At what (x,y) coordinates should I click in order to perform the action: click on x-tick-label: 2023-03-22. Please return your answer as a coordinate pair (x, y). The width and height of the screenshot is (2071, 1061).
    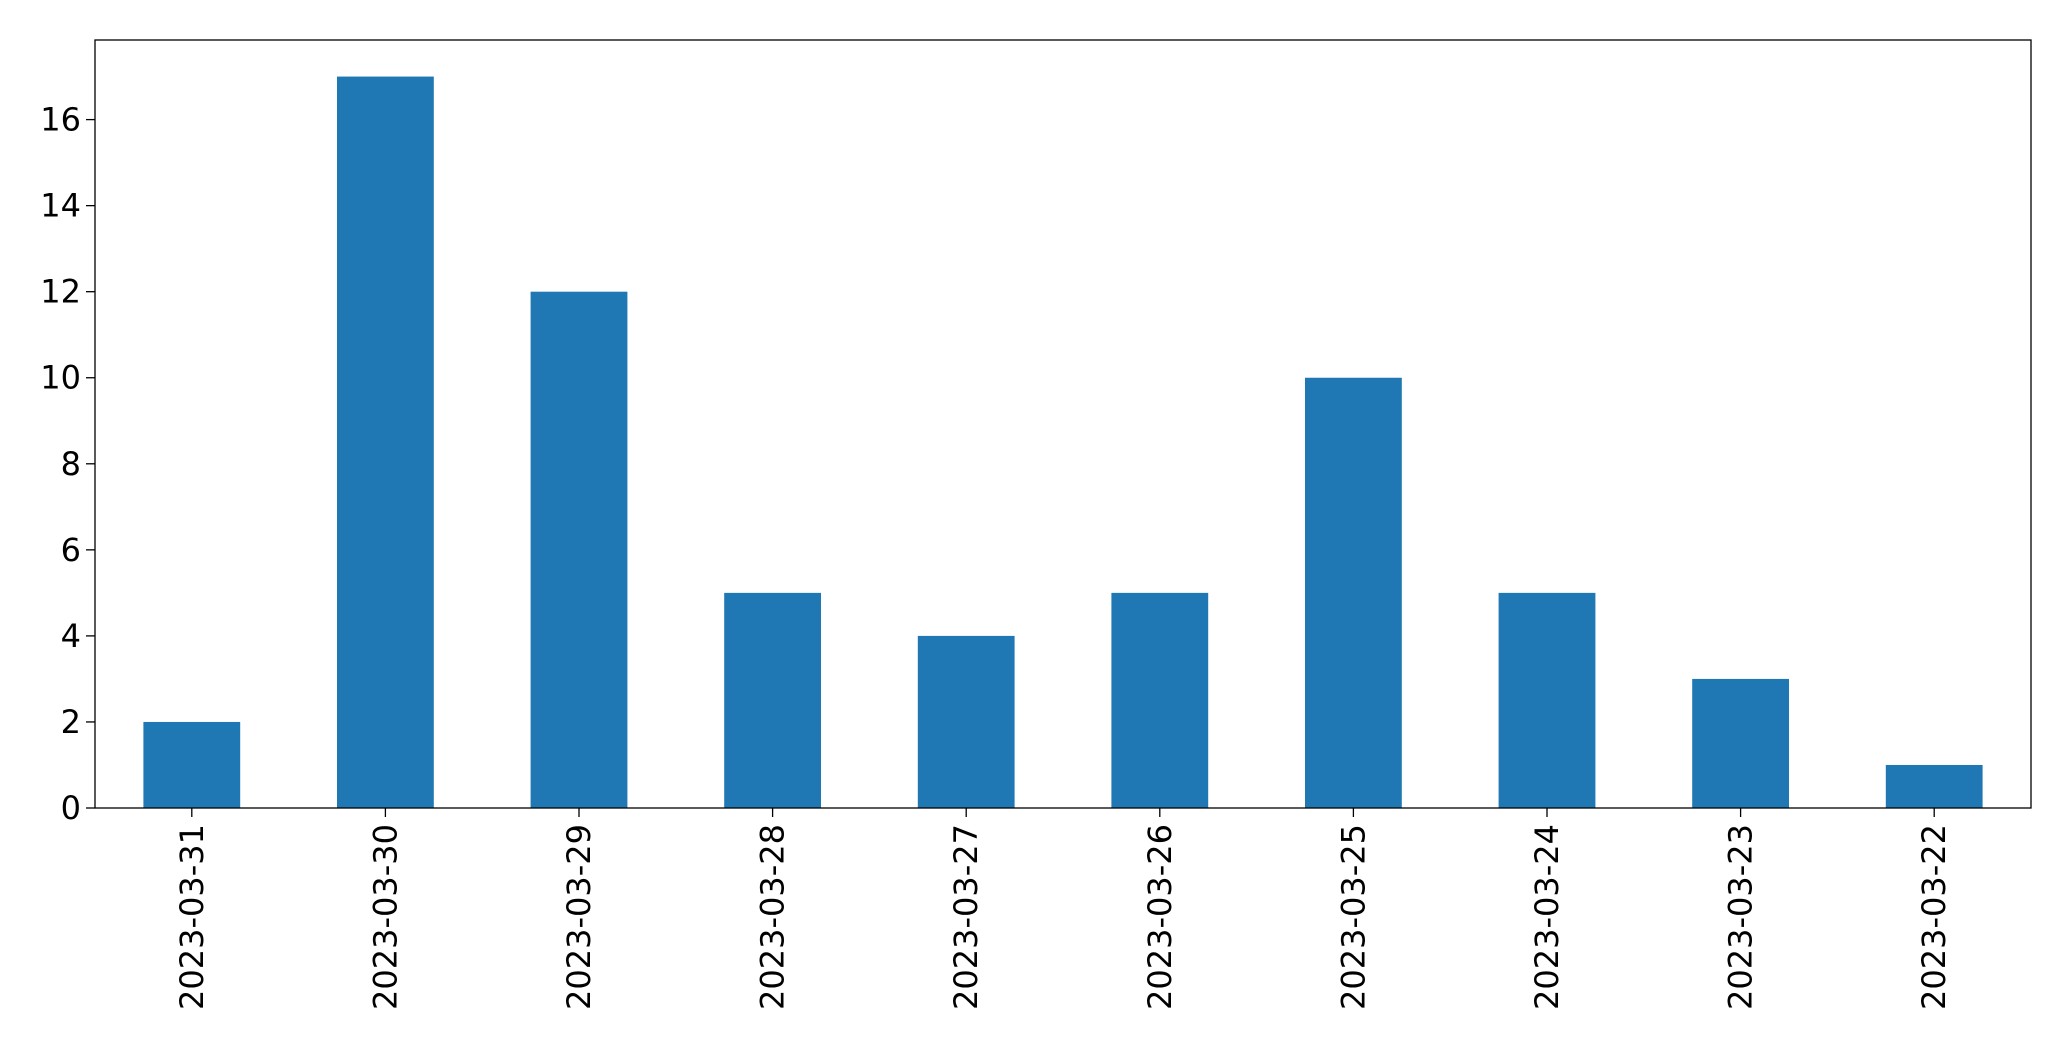
    Looking at the image, I should click on (1934, 917).